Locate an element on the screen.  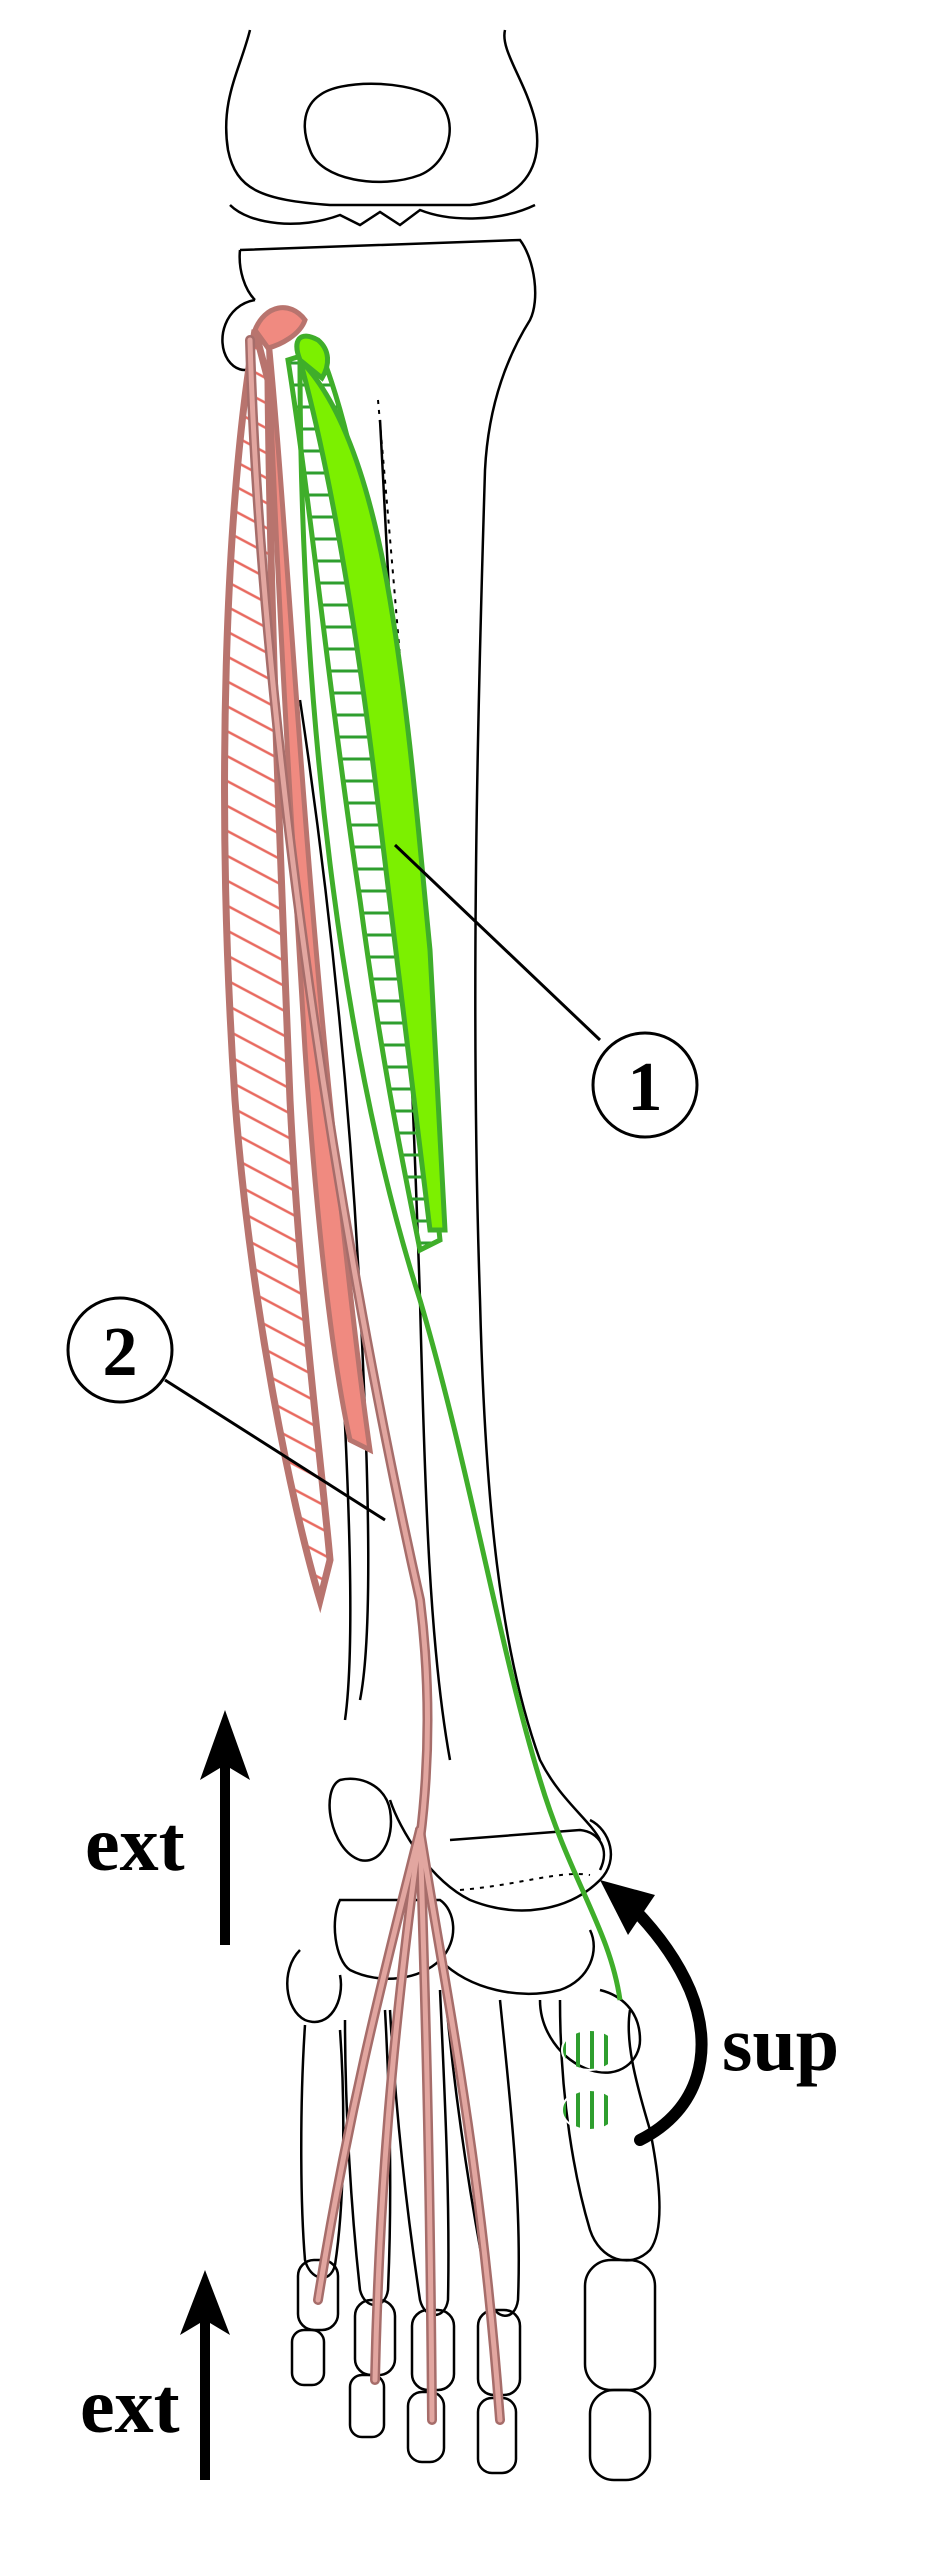
extensor-digitorum-muscle is located at coordinates (297, 959).